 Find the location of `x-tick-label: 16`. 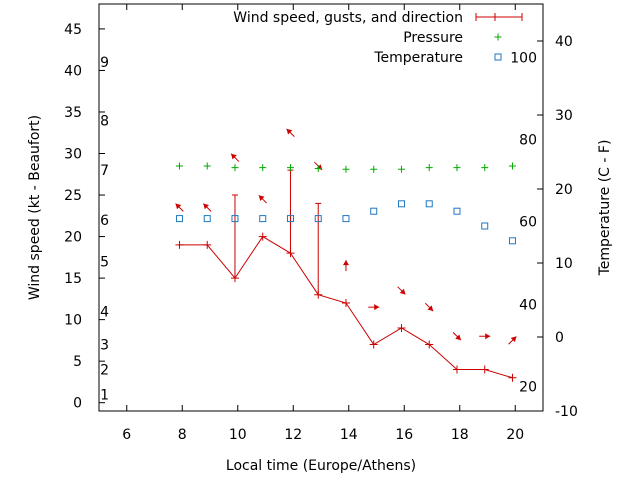

x-tick-label: 16 is located at coordinates (404, 435).